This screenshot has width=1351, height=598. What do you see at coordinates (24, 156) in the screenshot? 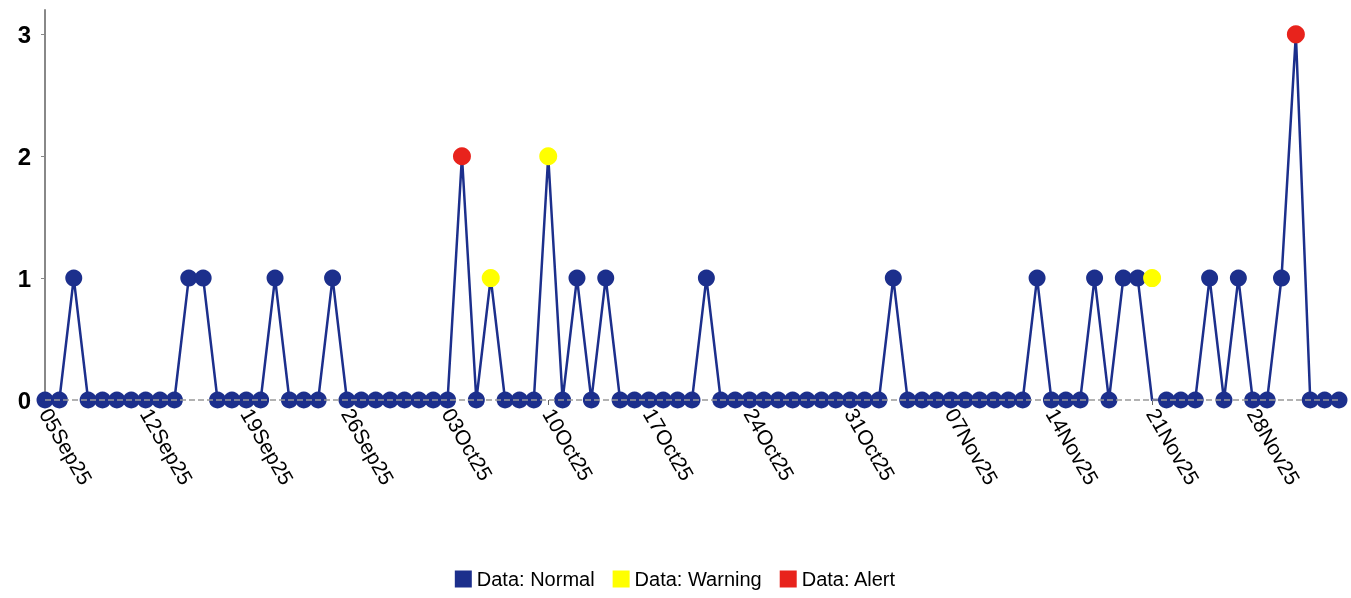
I see `y-tick-label: 2` at bounding box center [24, 156].